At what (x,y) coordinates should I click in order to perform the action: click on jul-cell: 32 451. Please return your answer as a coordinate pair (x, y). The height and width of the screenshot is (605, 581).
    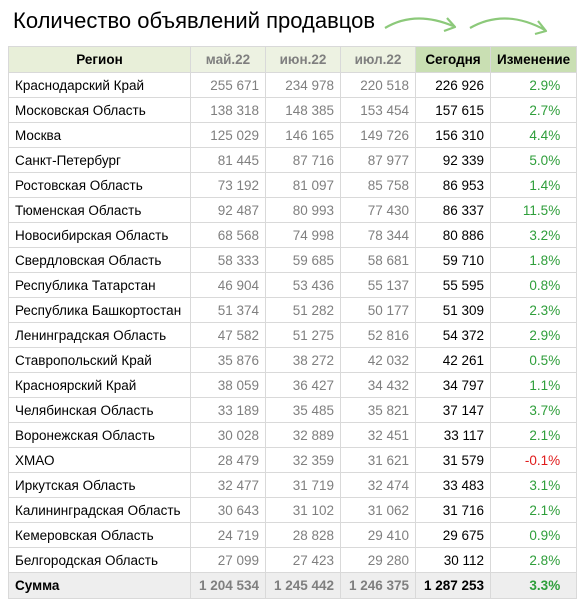
    Looking at the image, I should click on (378, 435).